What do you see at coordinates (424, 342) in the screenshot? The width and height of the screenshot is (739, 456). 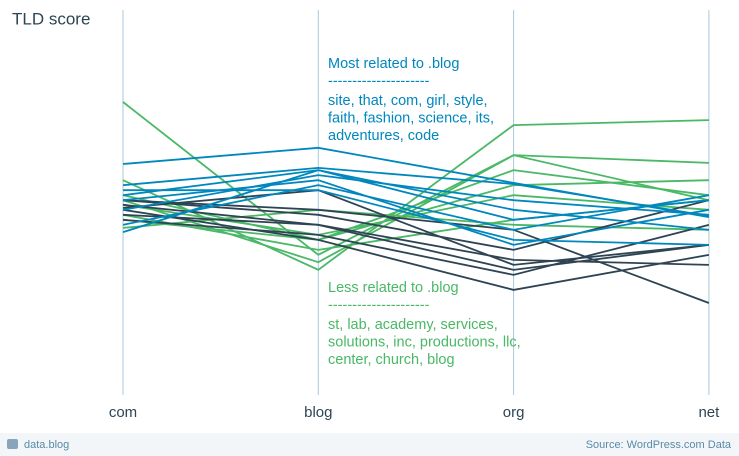 I see `annotation-text: solutions, inc, productions, llc,` at bounding box center [424, 342].